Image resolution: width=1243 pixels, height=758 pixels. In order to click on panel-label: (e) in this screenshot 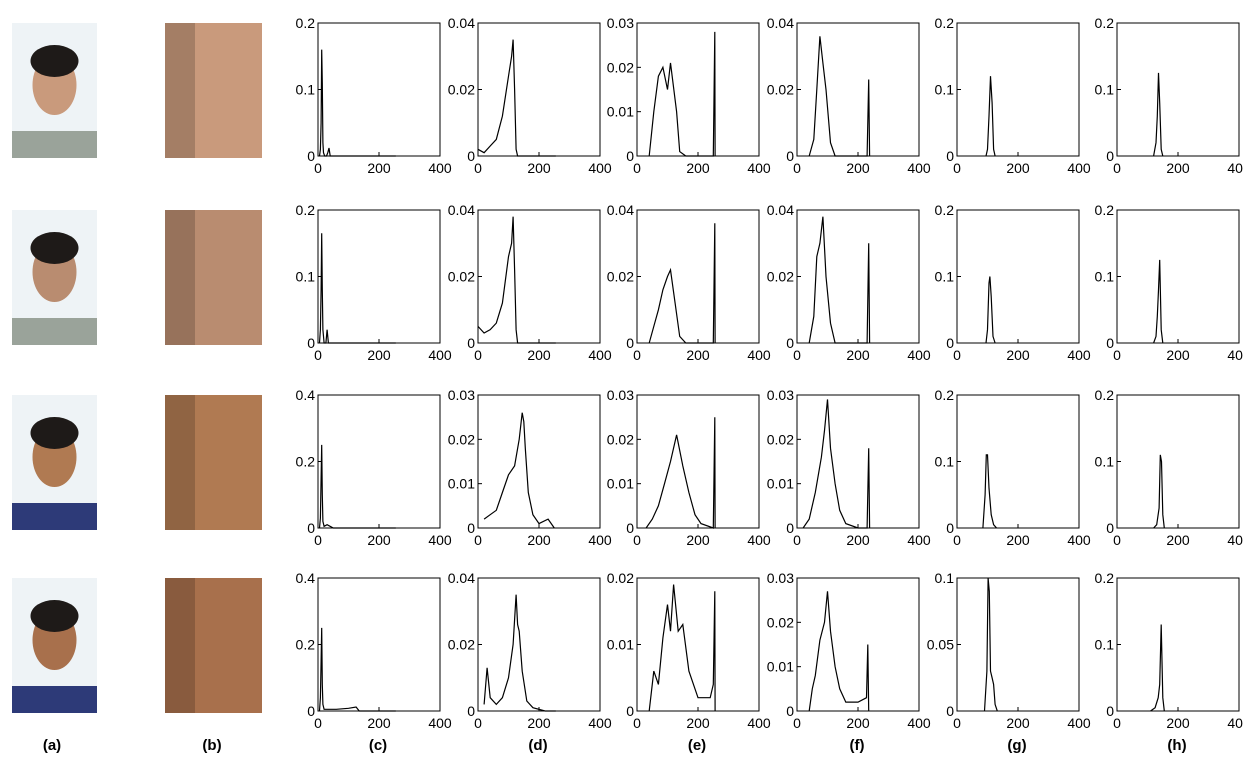, I will do `click(697, 745)`.